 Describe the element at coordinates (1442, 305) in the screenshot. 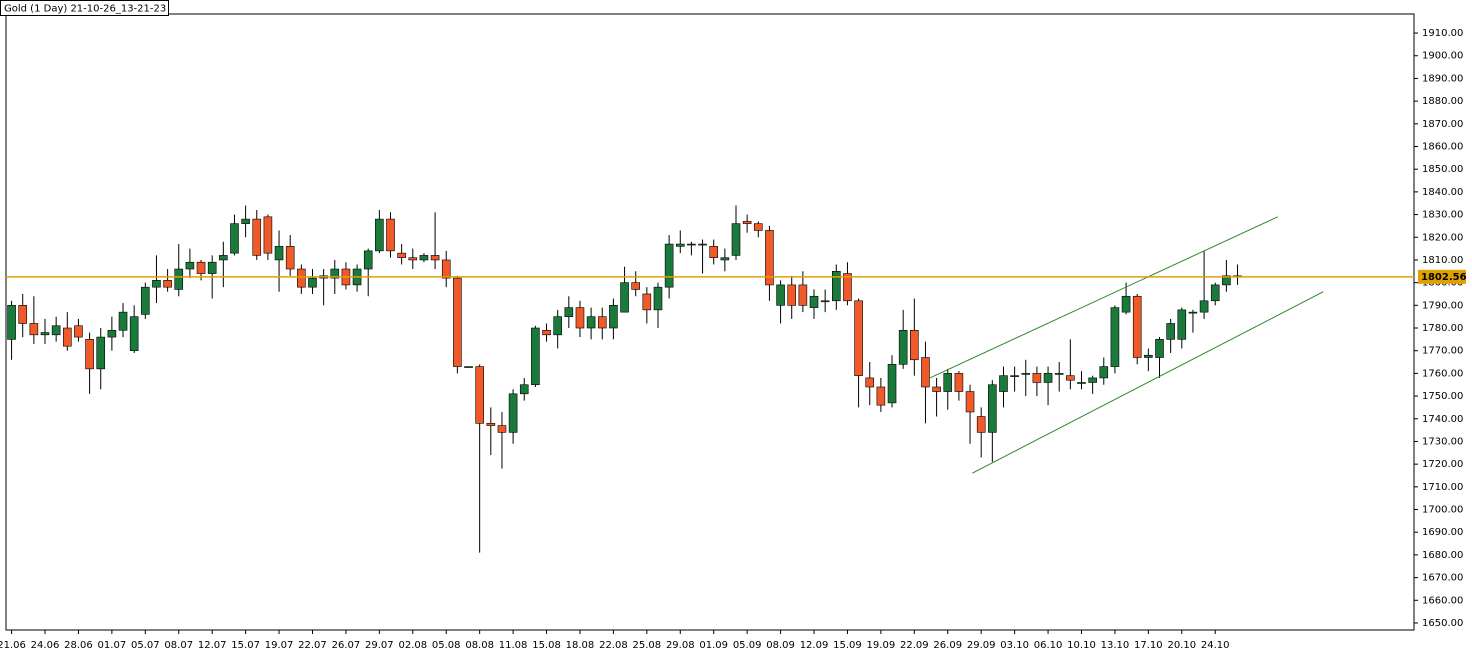

I see `y-tick-label: 1790.00` at that location.